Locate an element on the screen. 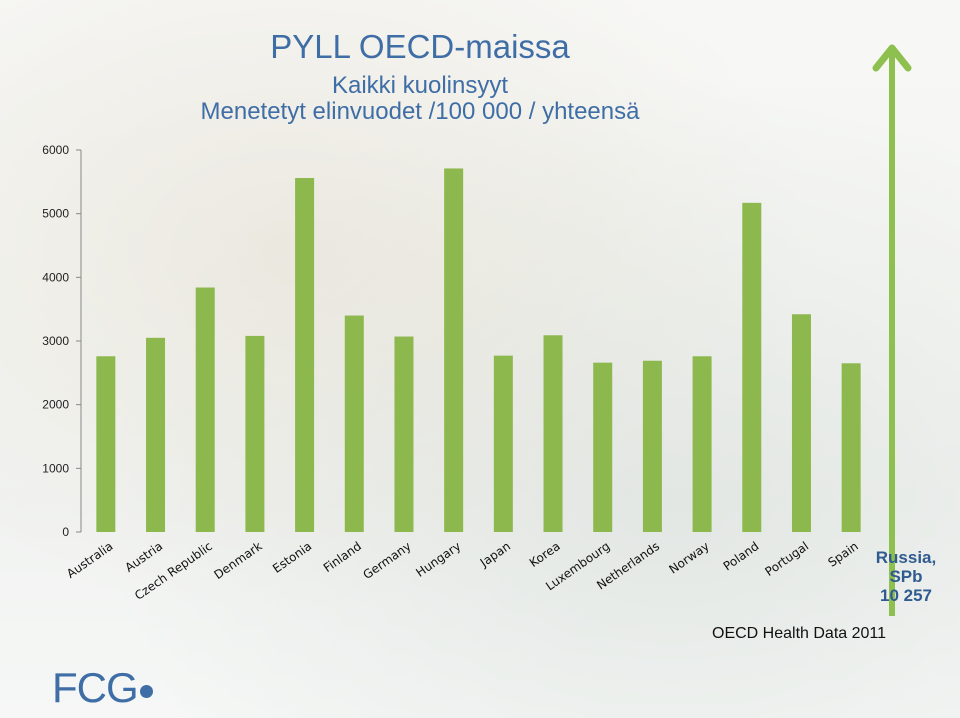 The image size is (960, 718). x-tick-label: Hungary is located at coordinates (438, 559).